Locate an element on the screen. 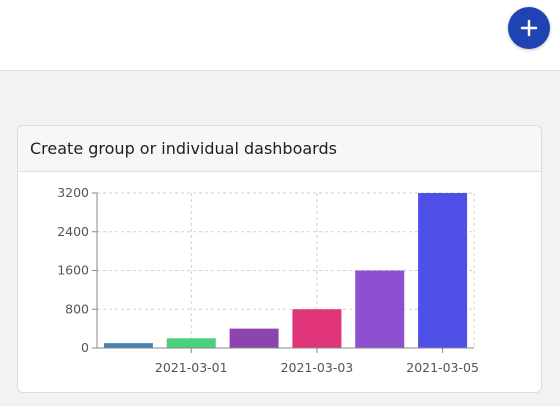 This screenshot has height=406, width=560. y-tick-label: 3200 is located at coordinates (73, 192).